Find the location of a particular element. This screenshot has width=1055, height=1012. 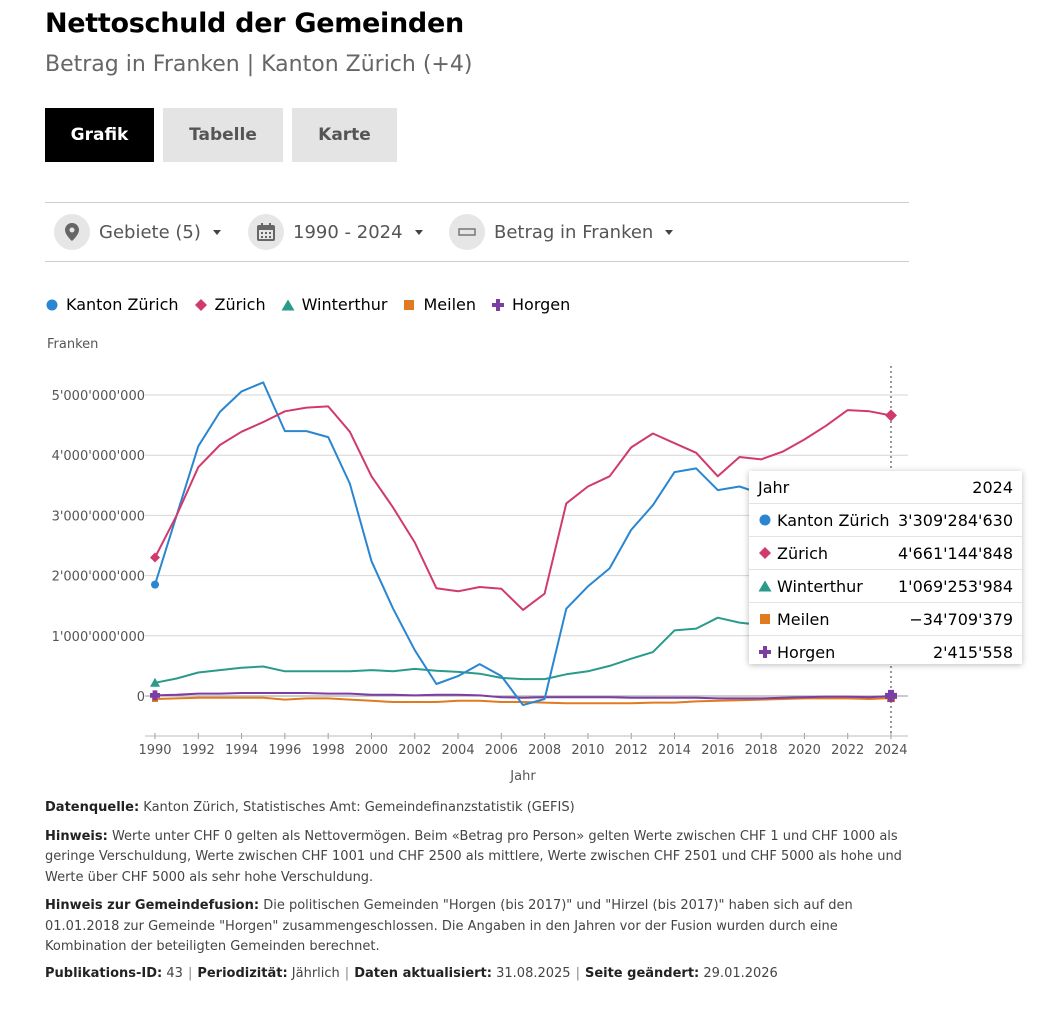

tooltip-series-name: Meilen is located at coordinates (803, 619).